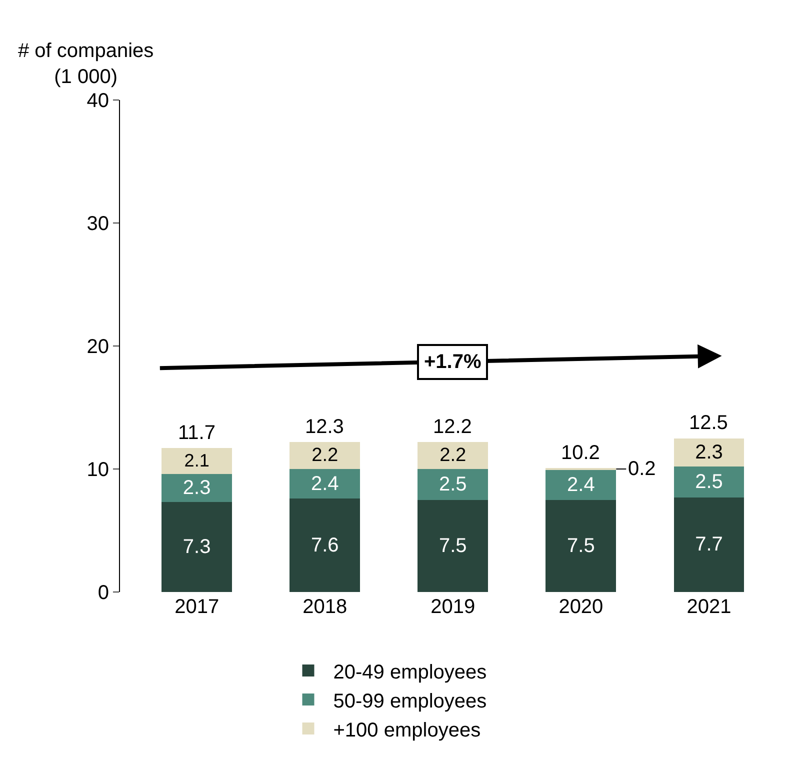 This screenshot has width=793, height=782. What do you see at coordinates (197, 433) in the screenshot?
I see `total-label: 11.7` at bounding box center [197, 433].